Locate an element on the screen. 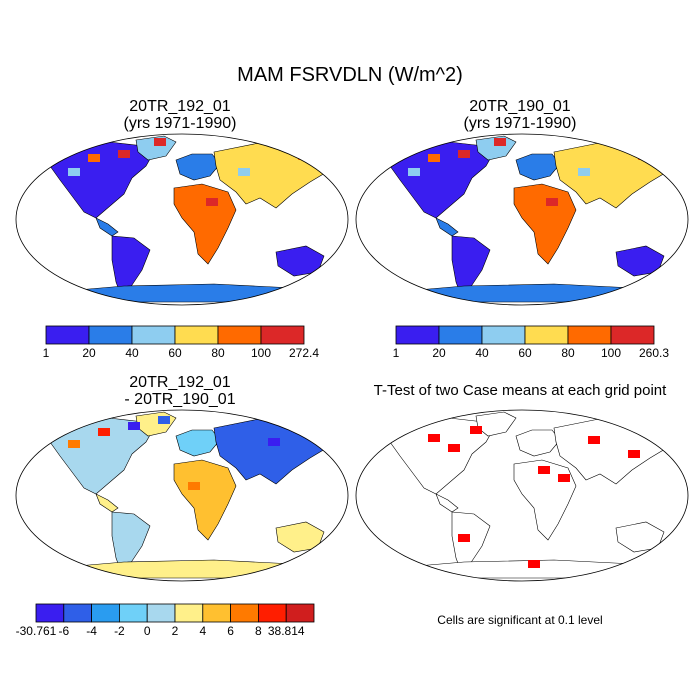 The width and height of the screenshot is (700, 700). colorbar-2: 1 20 40 60 80 100 260.3 is located at coordinates (531, 342).